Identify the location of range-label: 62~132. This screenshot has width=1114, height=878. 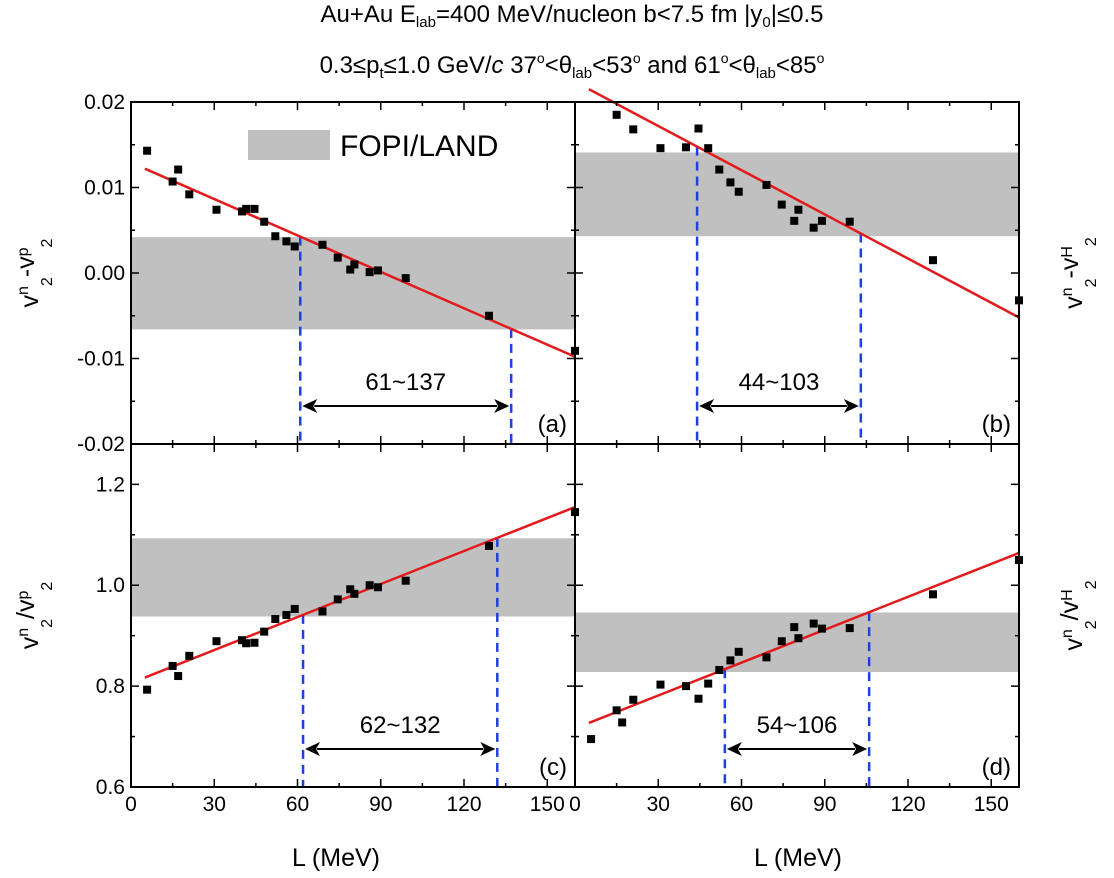
(400, 725).